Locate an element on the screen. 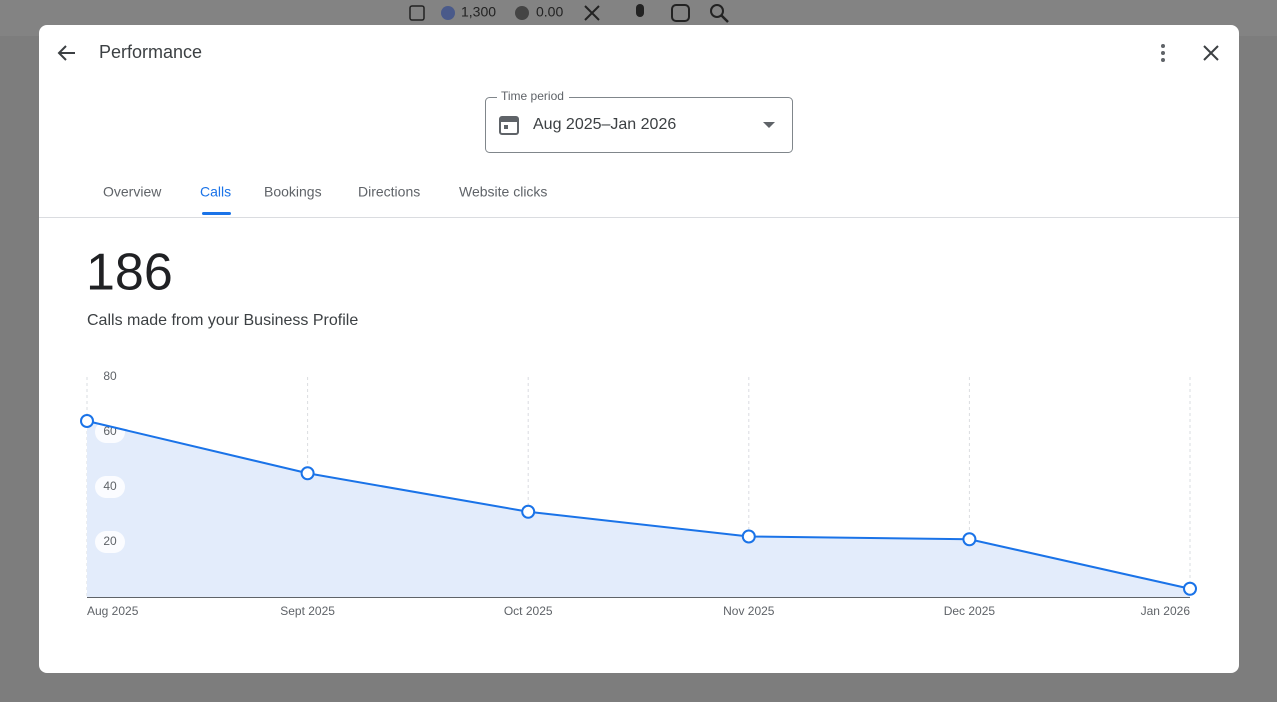 The height and width of the screenshot is (707, 1277). tab: Bookings is located at coordinates (293, 192).